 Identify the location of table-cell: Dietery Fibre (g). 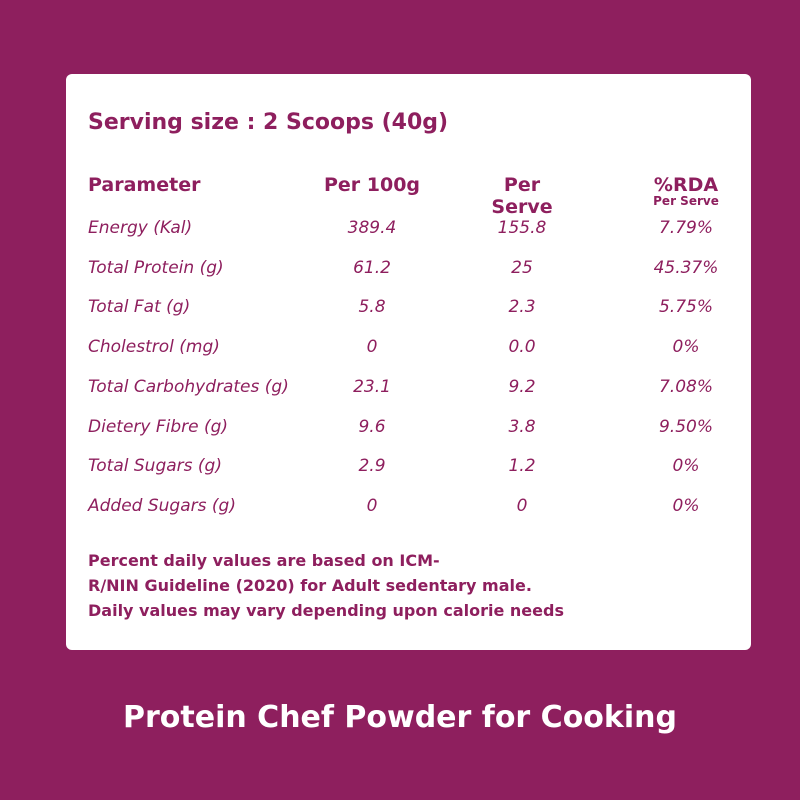
(158, 426).